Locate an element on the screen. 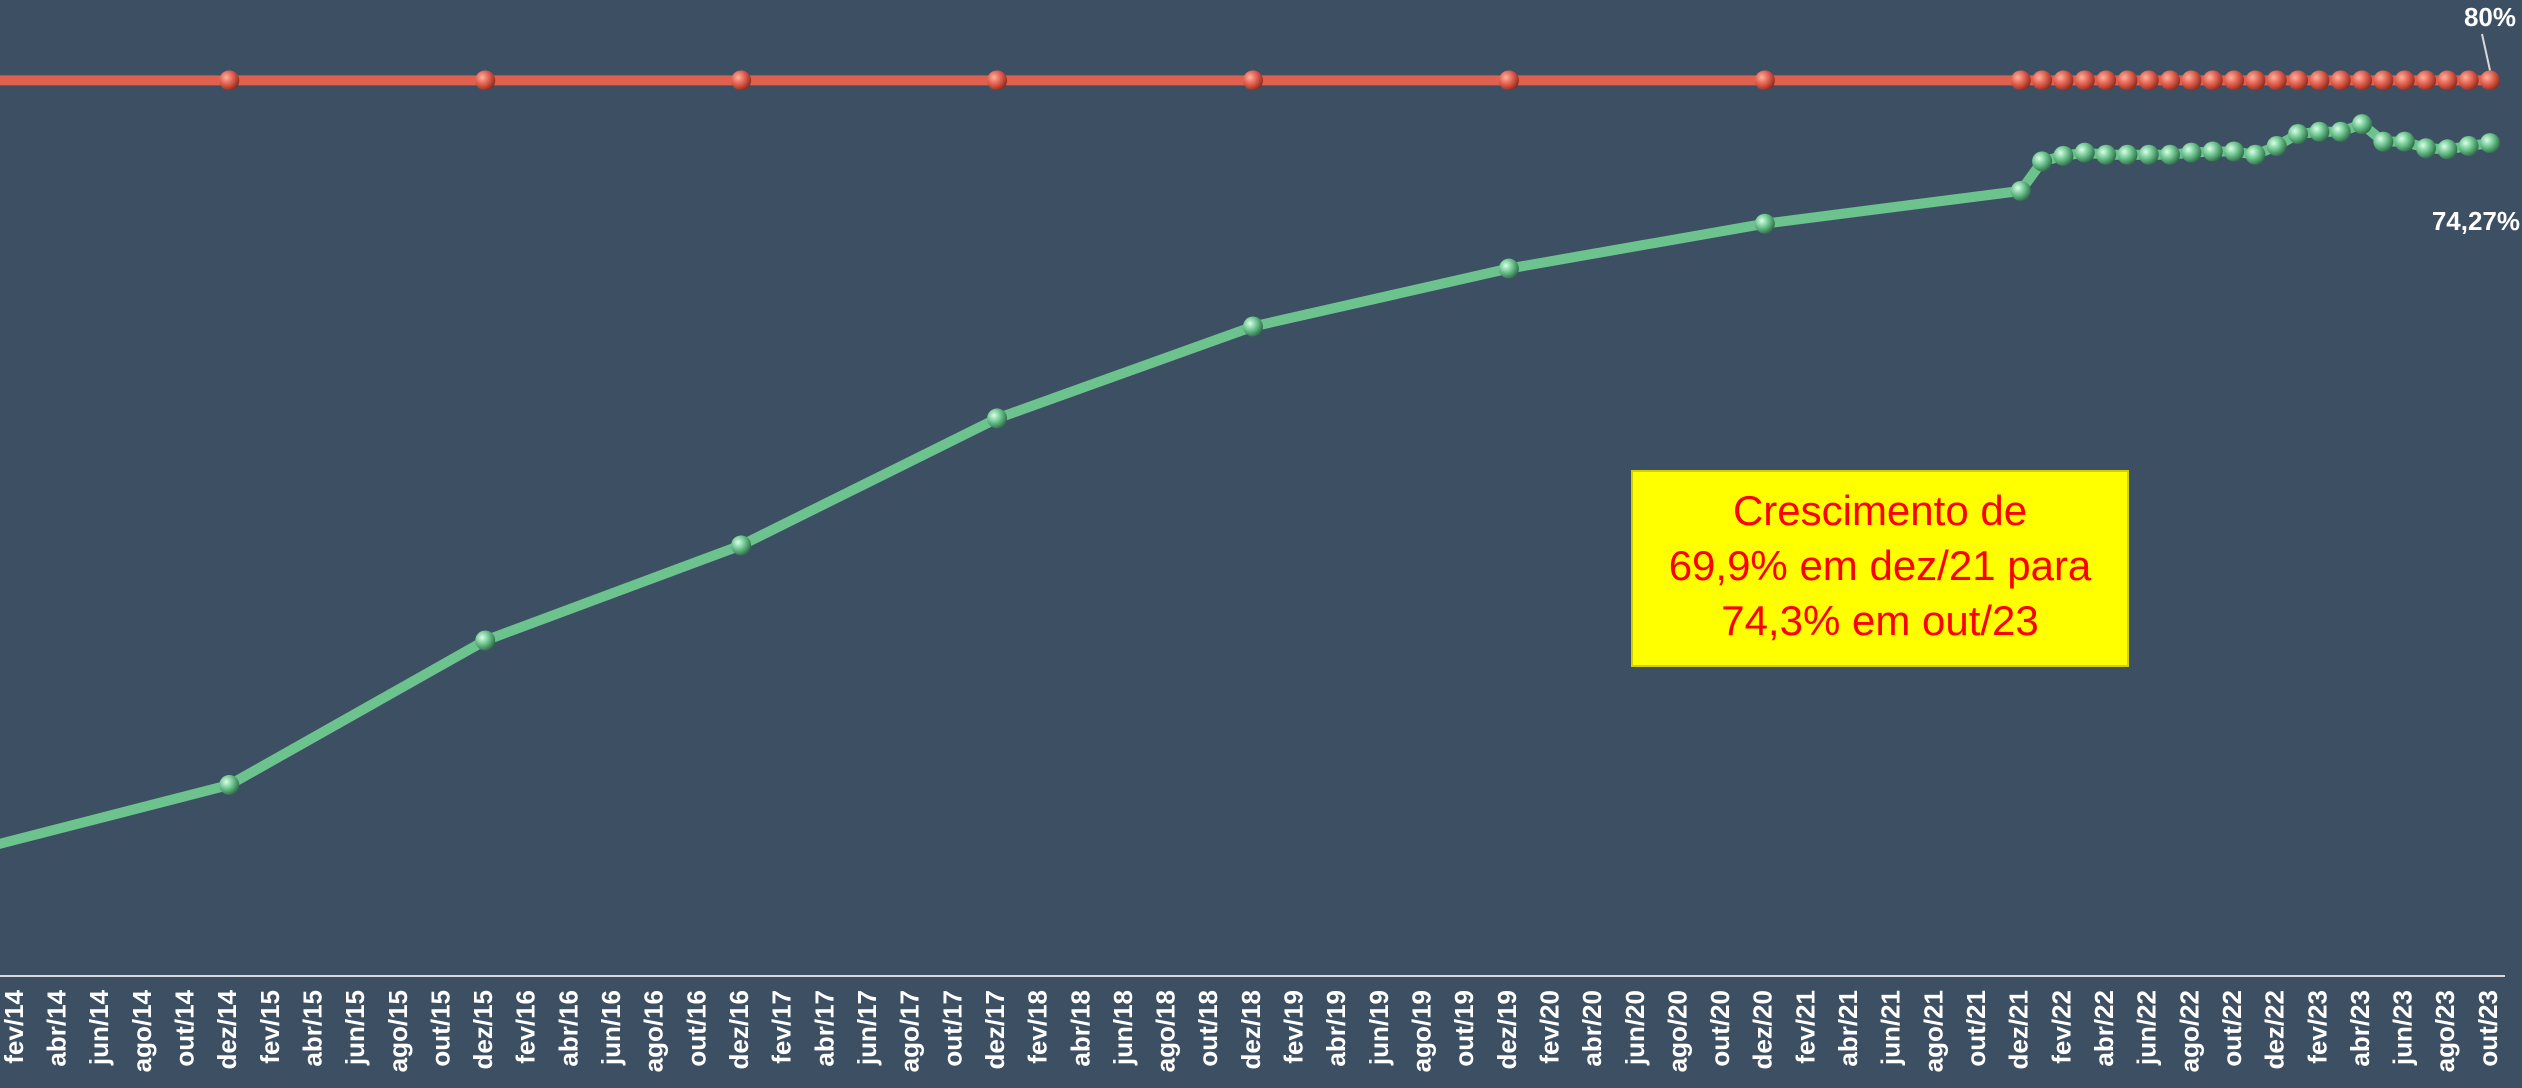 The image size is (2522, 1088). x-tick-label: out/22 is located at coordinates (2232, 1028).